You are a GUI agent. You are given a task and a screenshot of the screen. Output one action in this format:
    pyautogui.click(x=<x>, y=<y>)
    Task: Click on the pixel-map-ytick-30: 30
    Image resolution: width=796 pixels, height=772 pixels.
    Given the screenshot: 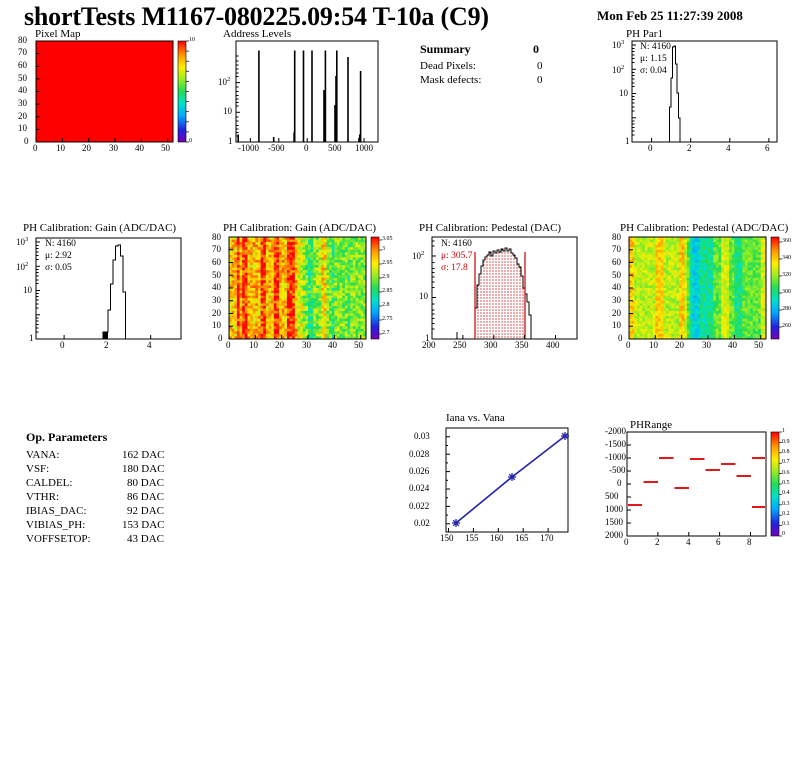 What is the action you would take?
    pyautogui.click(x=22, y=103)
    